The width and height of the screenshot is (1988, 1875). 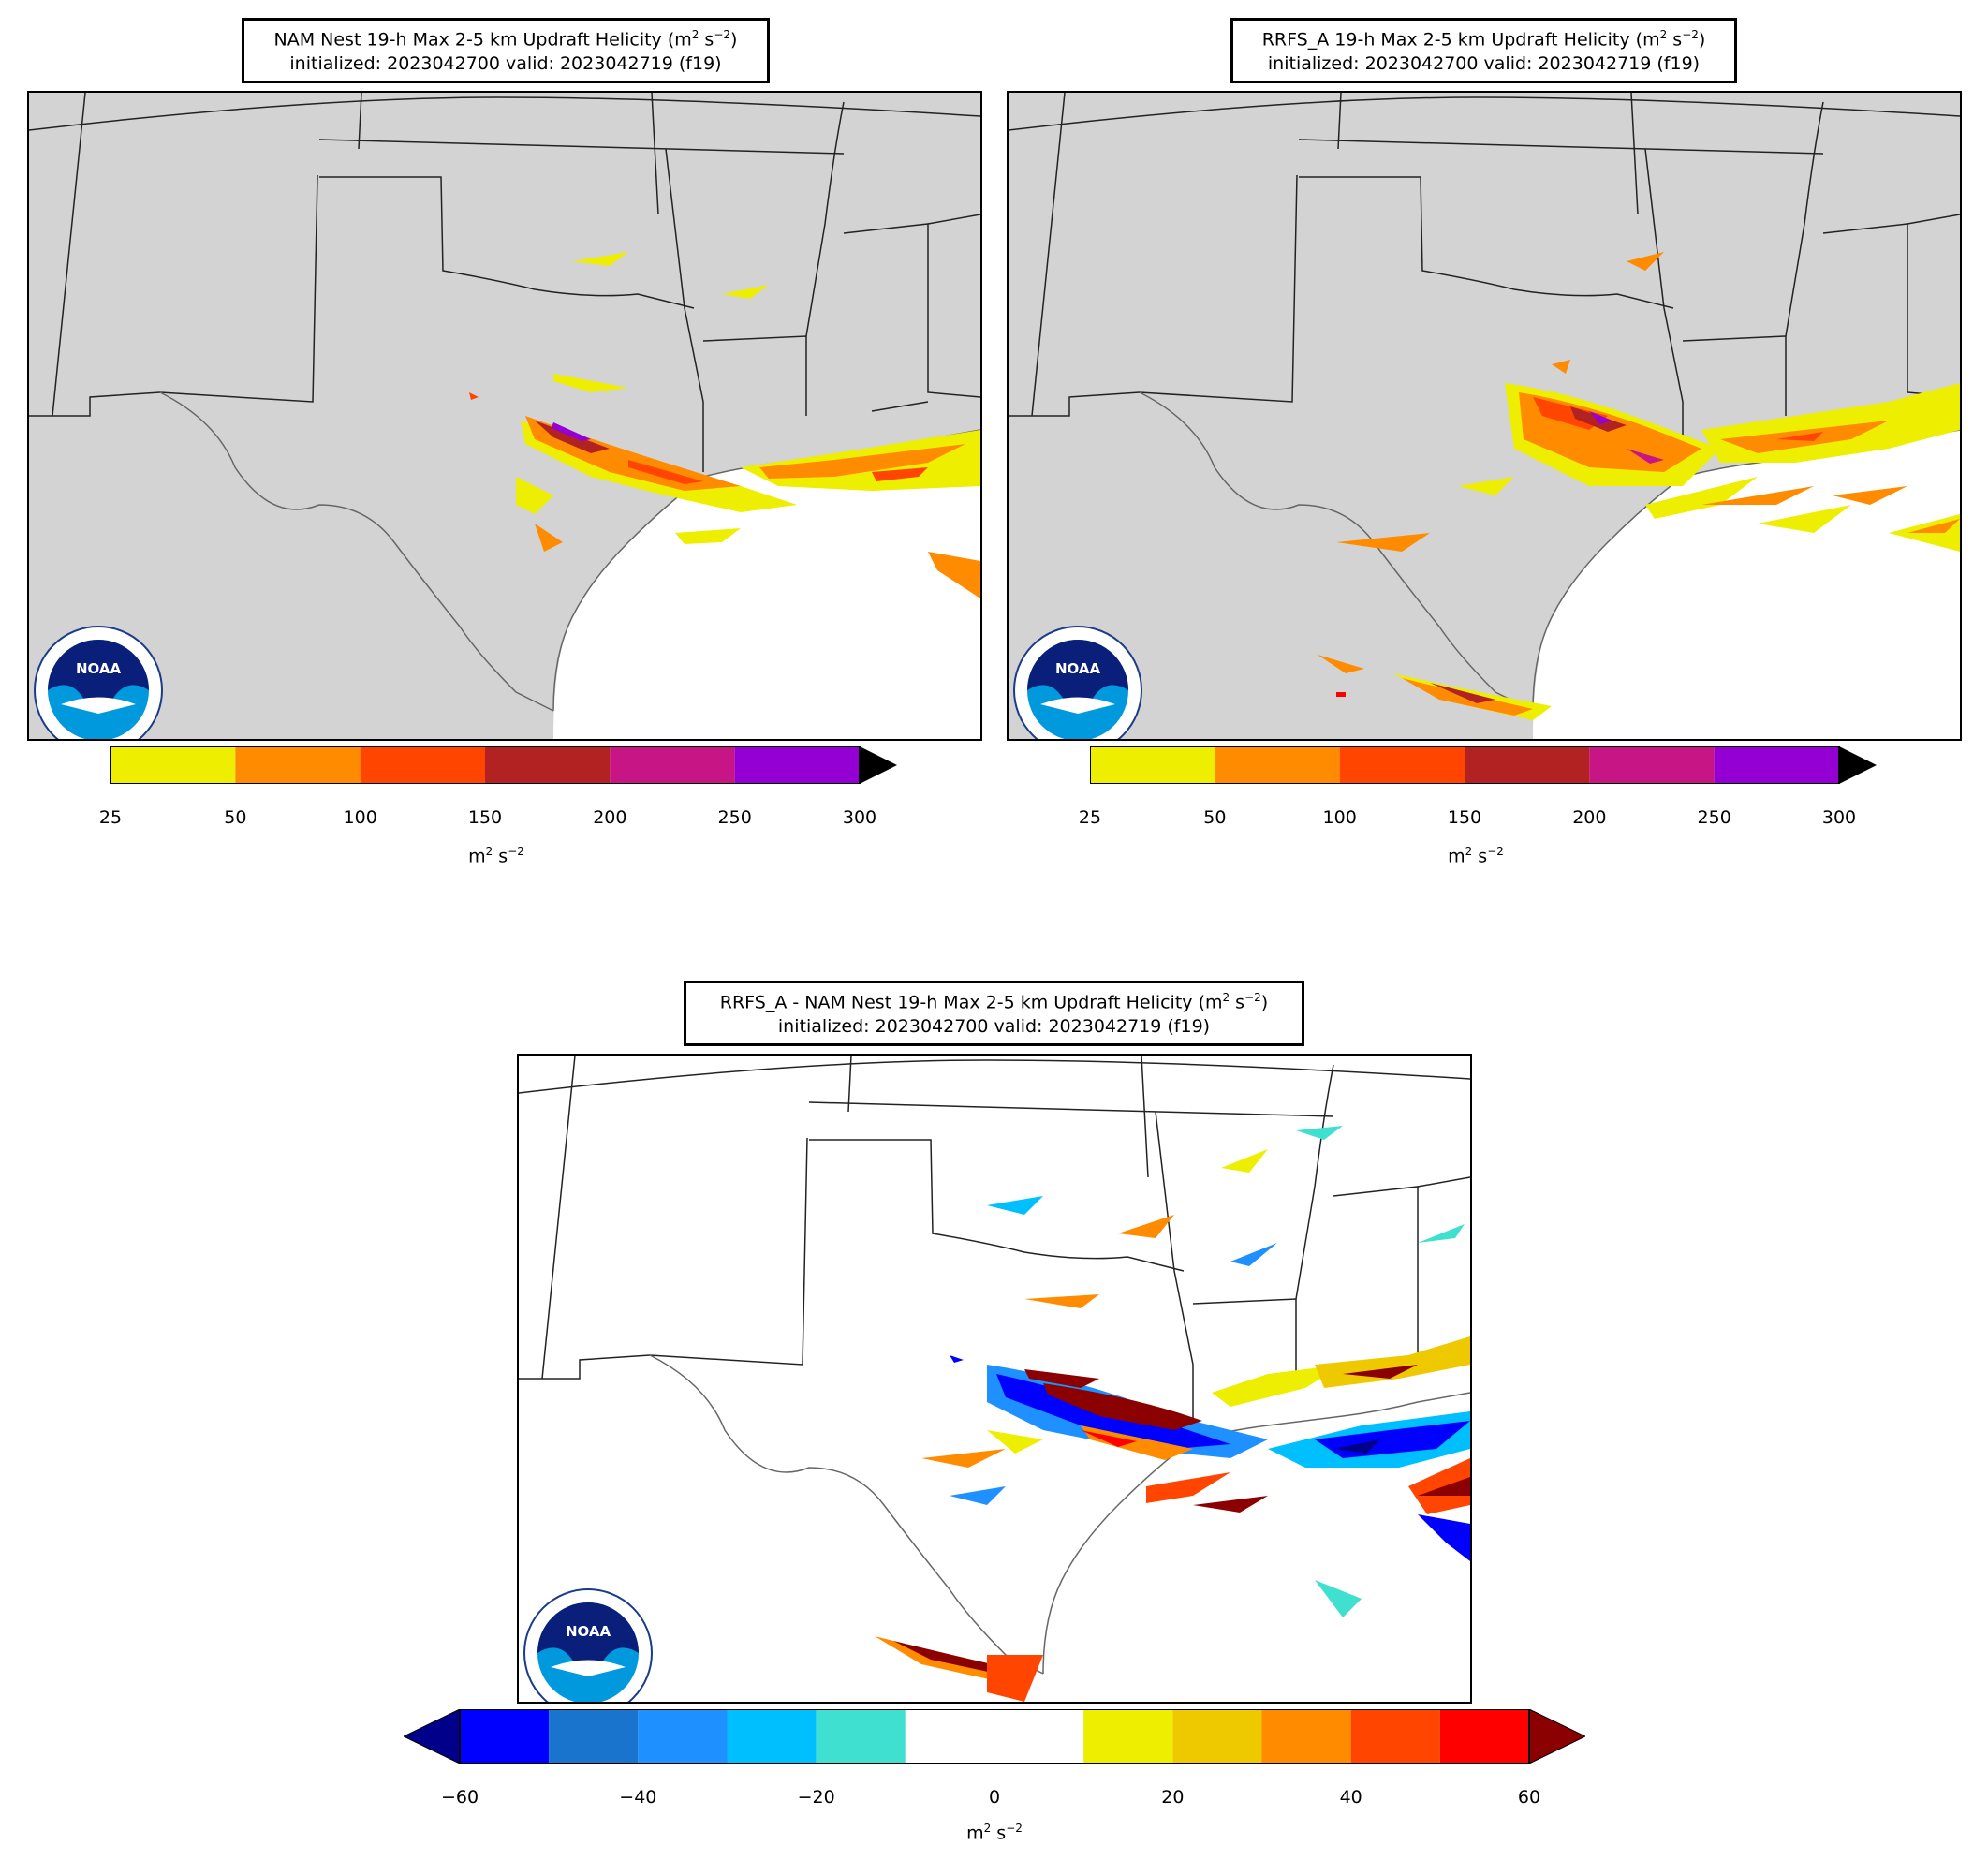 I want to click on diff-colorbar-extend-high, so click(x=1558, y=1736).